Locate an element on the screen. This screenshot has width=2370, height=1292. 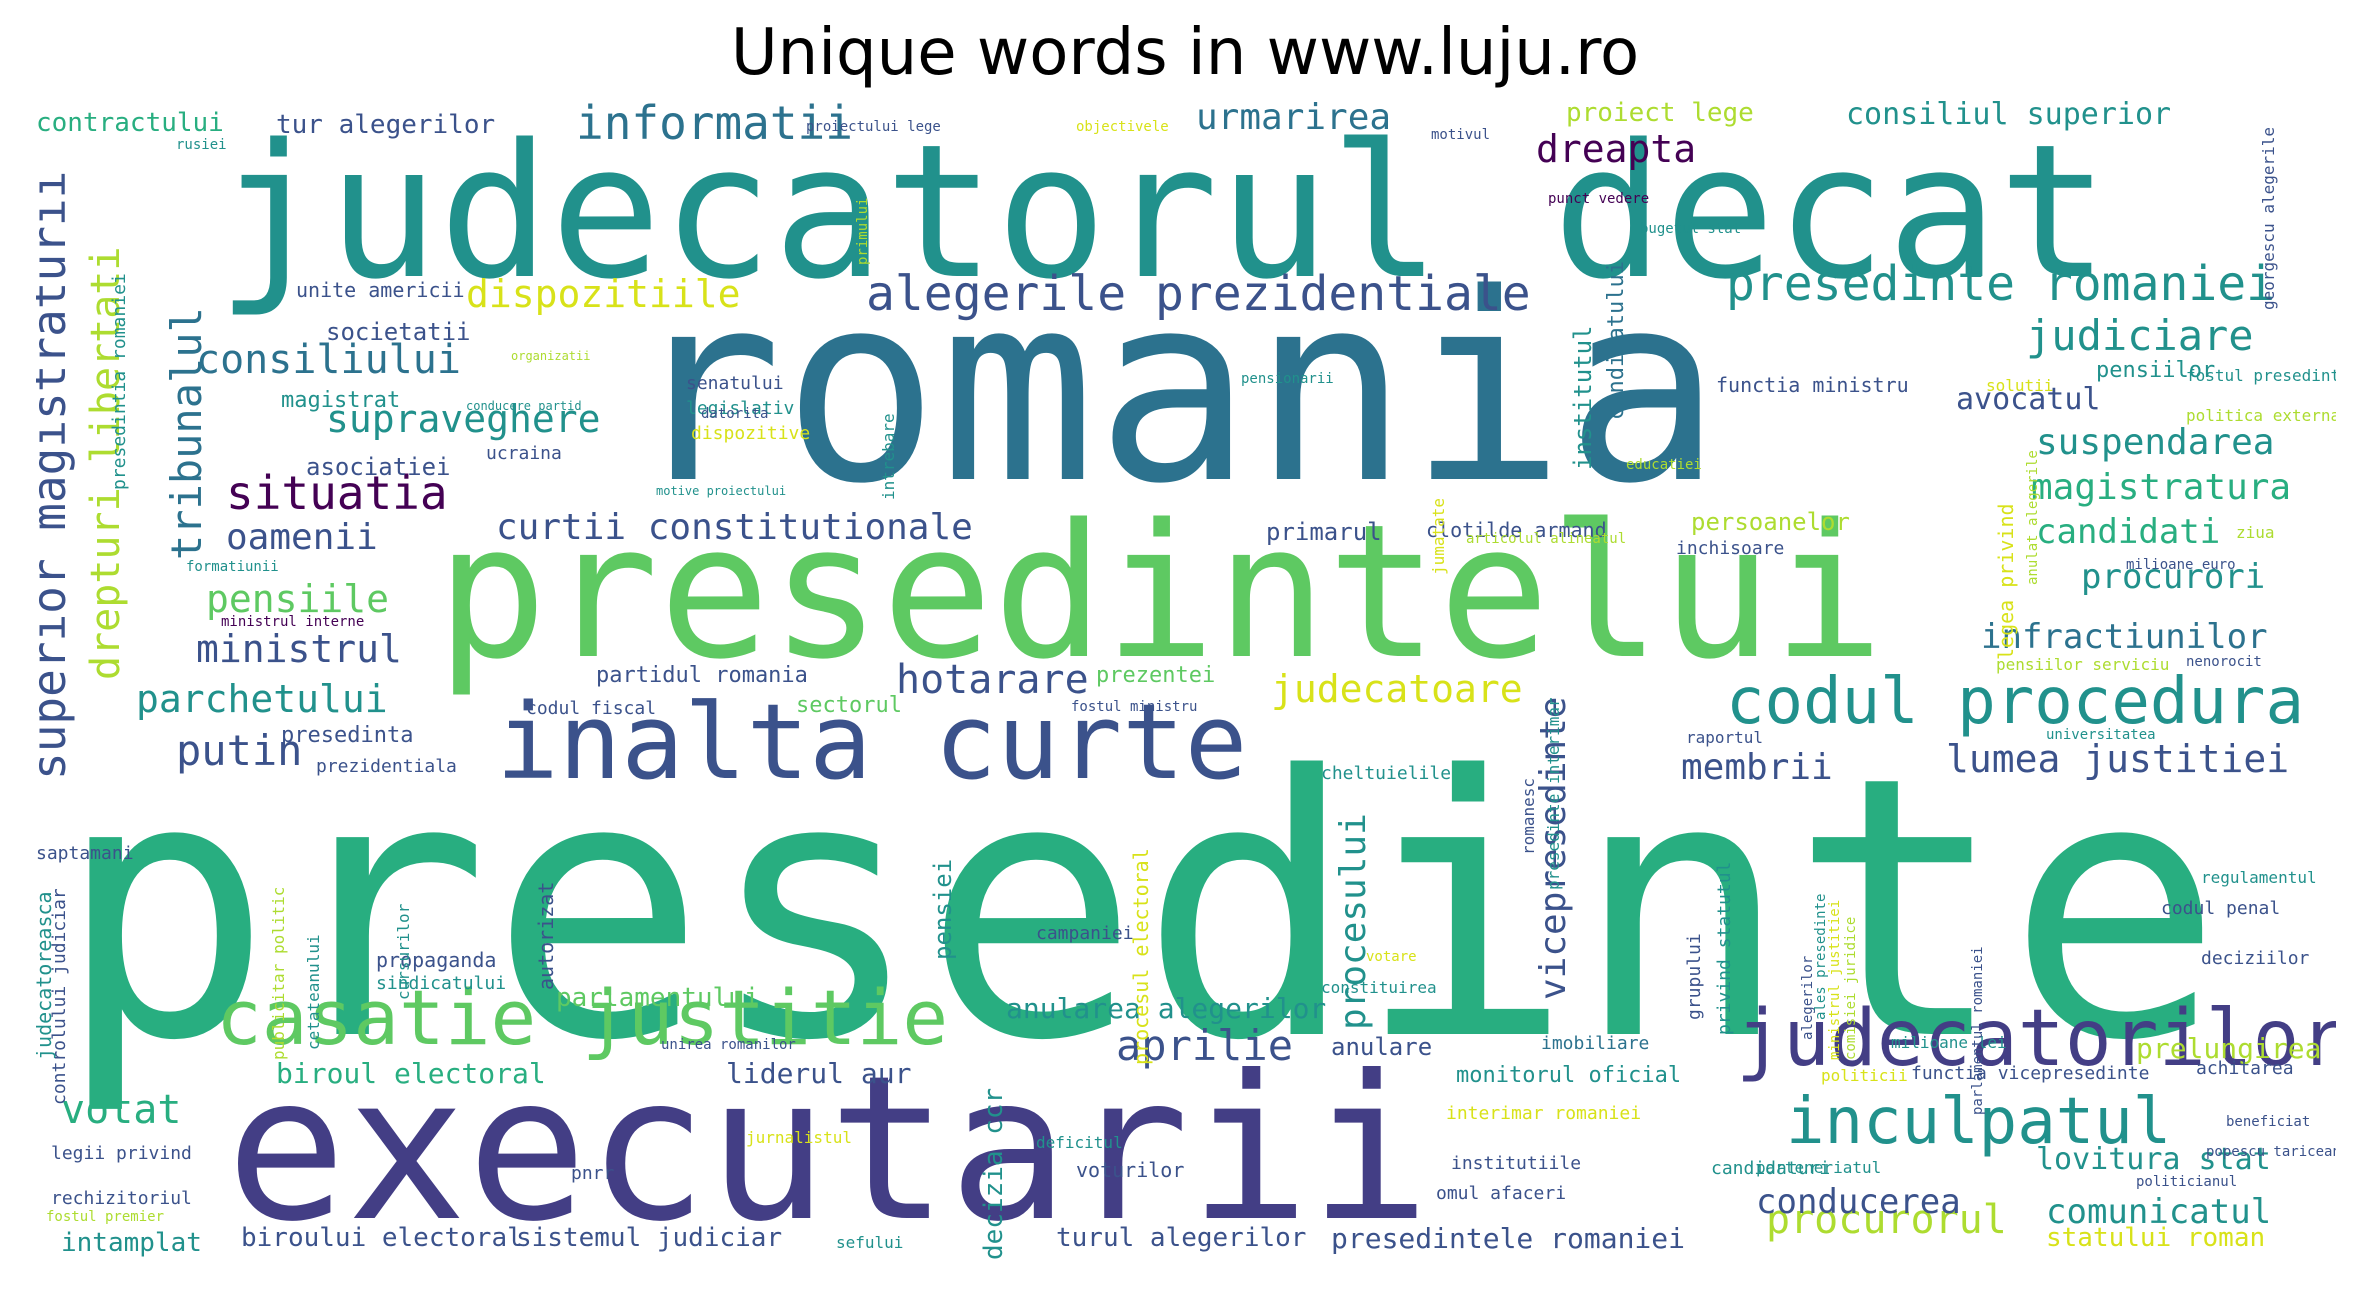
word: prezentei is located at coordinates (1156, 675).